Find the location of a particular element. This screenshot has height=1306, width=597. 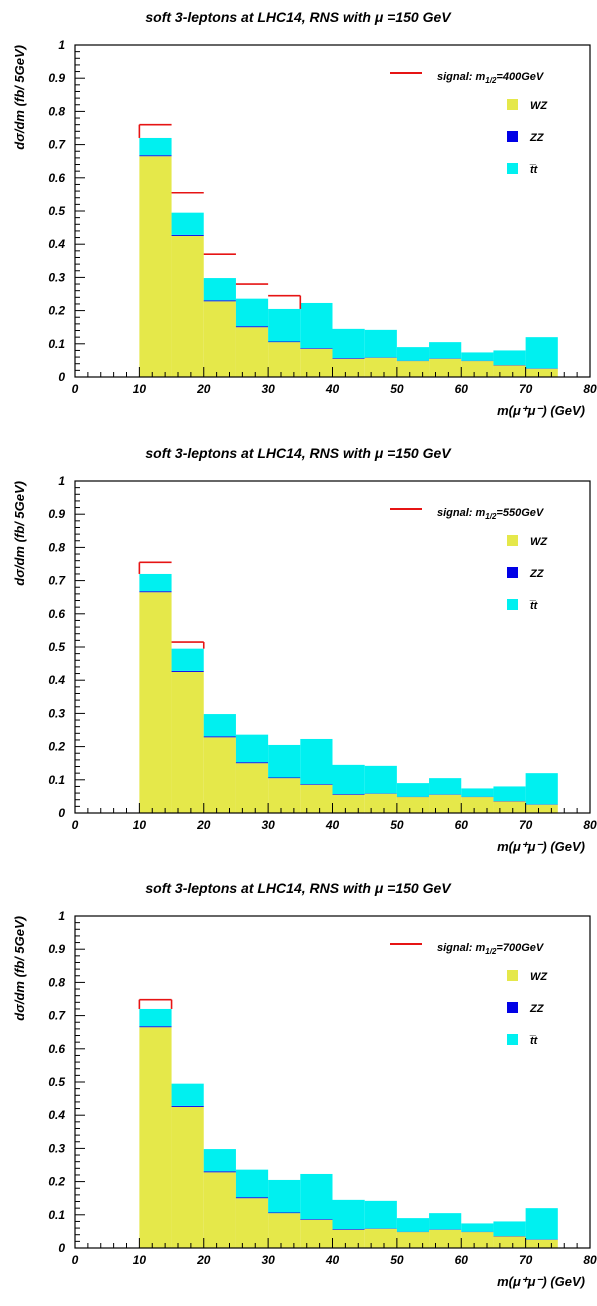

histogram-bars is located at coordinates (348, 693).